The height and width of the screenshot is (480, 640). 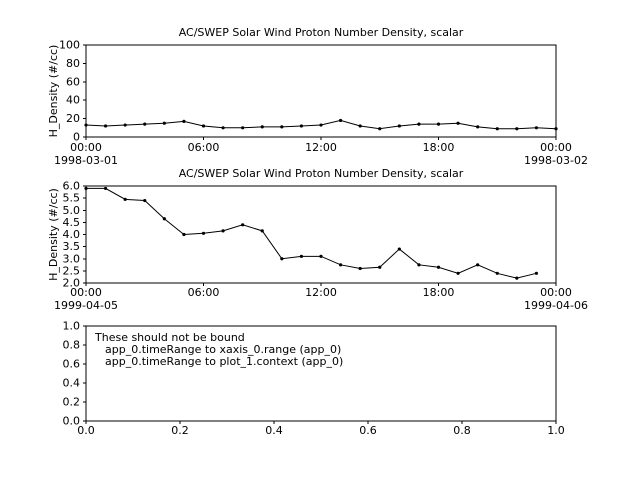 I want to click on data-line, so click(x=311, y=233).